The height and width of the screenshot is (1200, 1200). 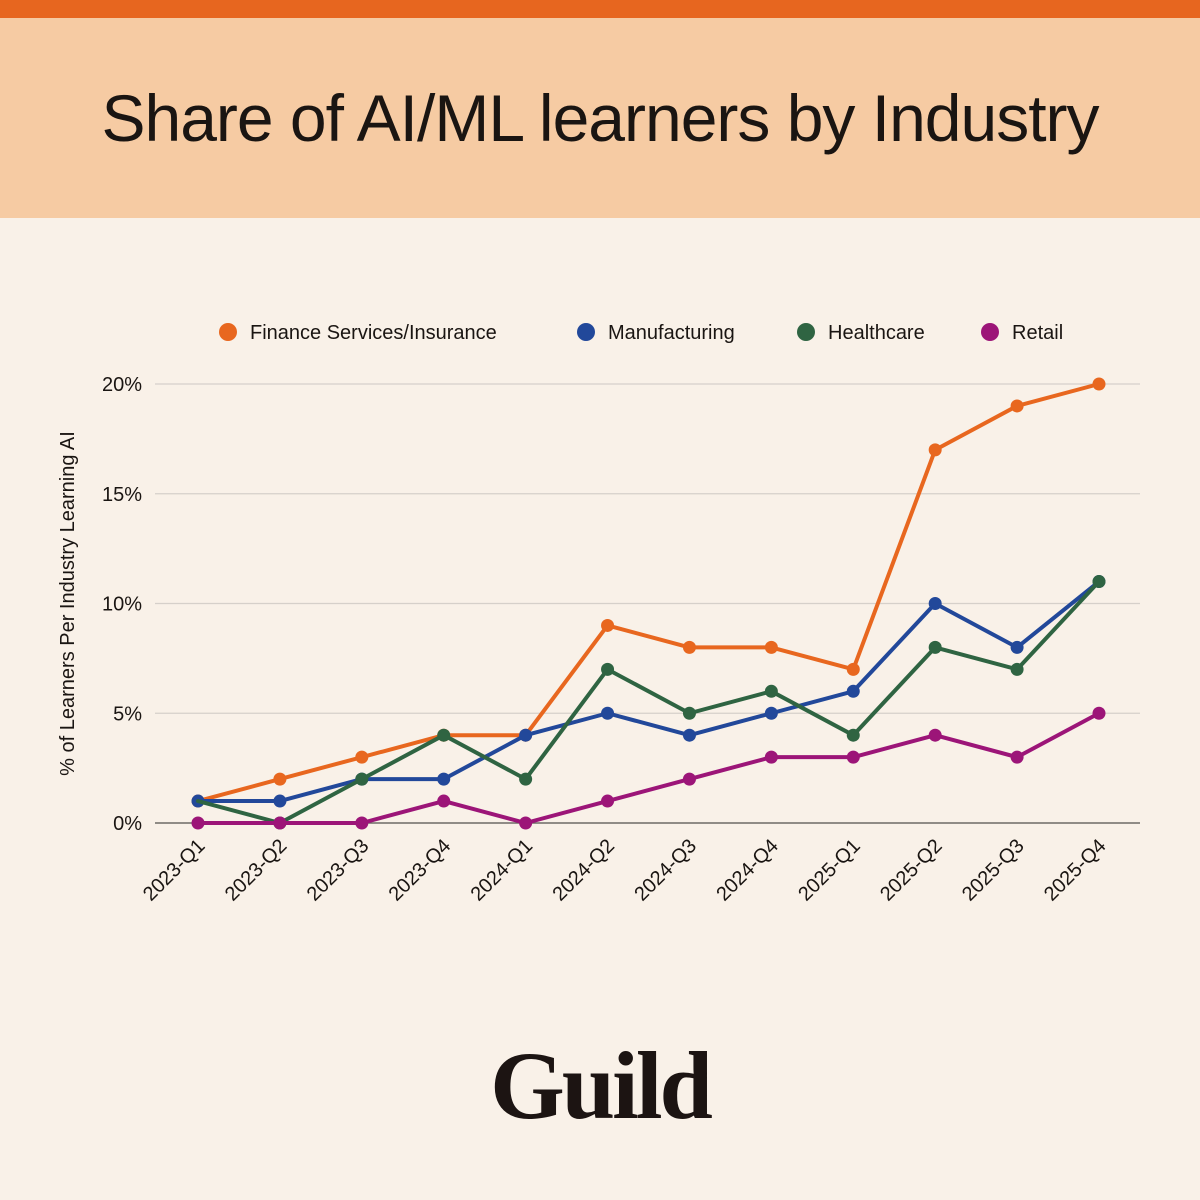 I want to click on y-tick-label: 10%, so click(x=122, y=605).